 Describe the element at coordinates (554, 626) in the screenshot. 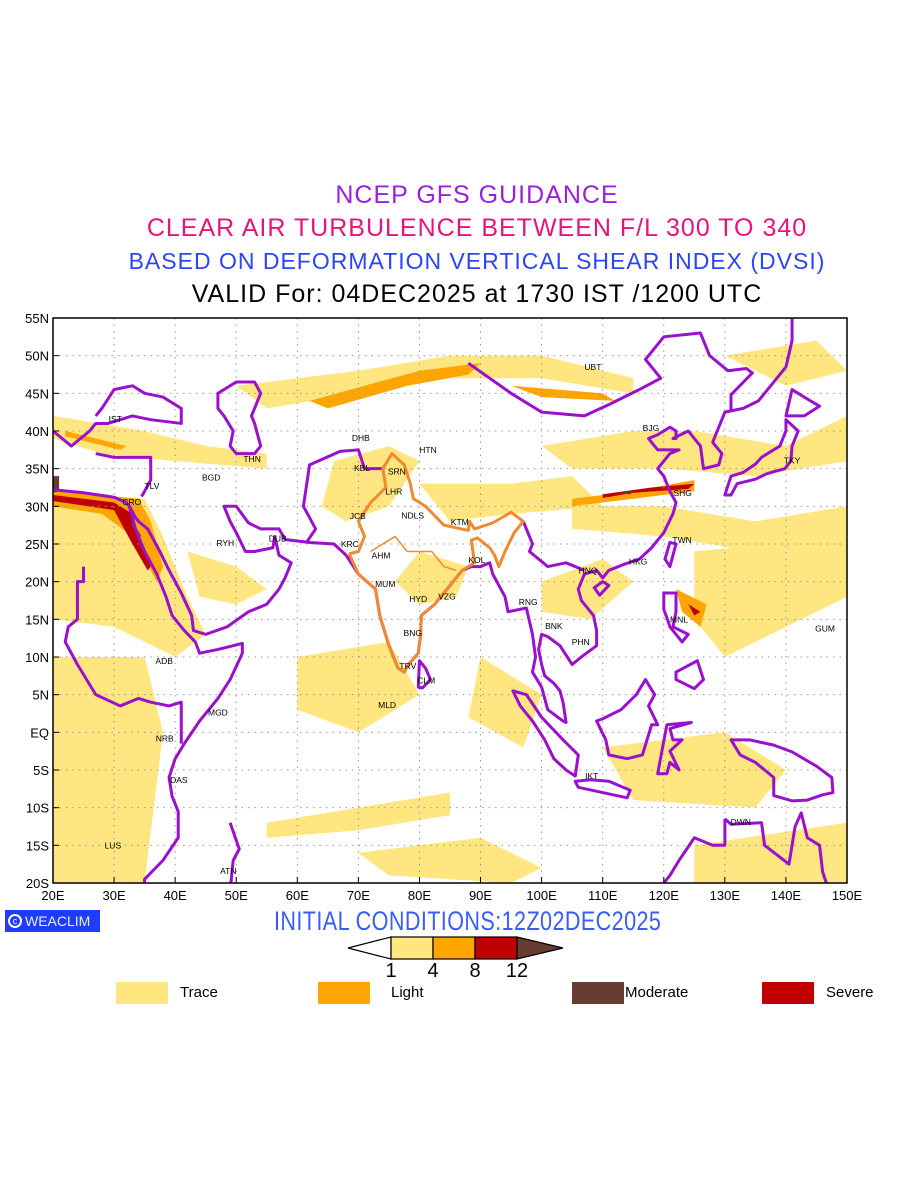

I see `city-label-bnk: BNK` at that location.